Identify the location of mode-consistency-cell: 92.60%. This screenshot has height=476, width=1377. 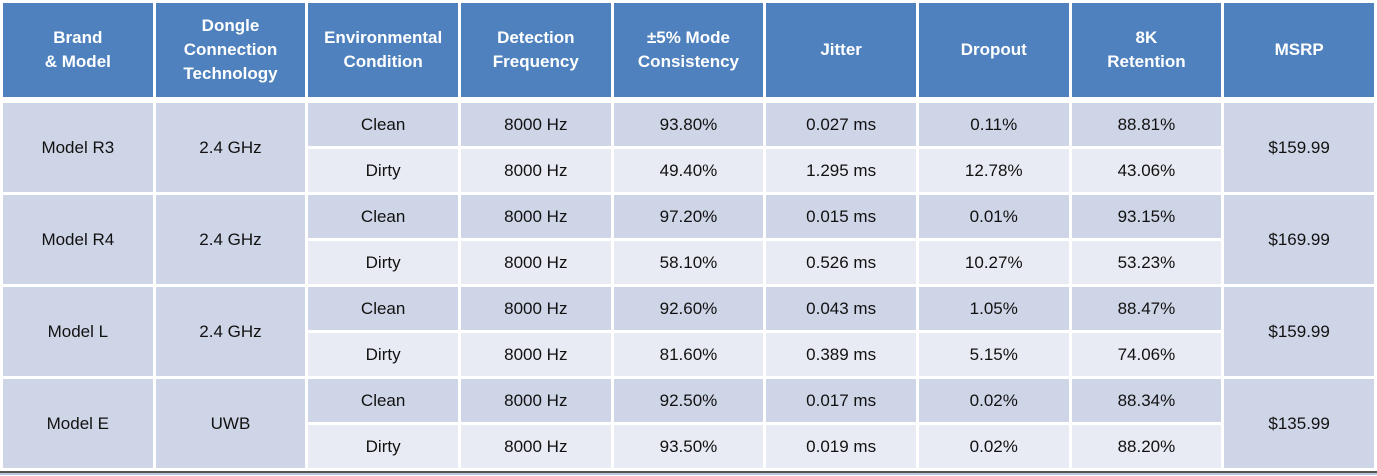
(688, 308).